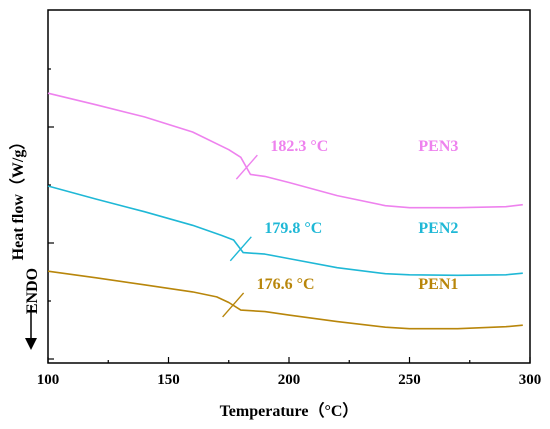  Describe the element at coordinates (285, 300) in the screenshot. I see `series-line-pen1` at that location.